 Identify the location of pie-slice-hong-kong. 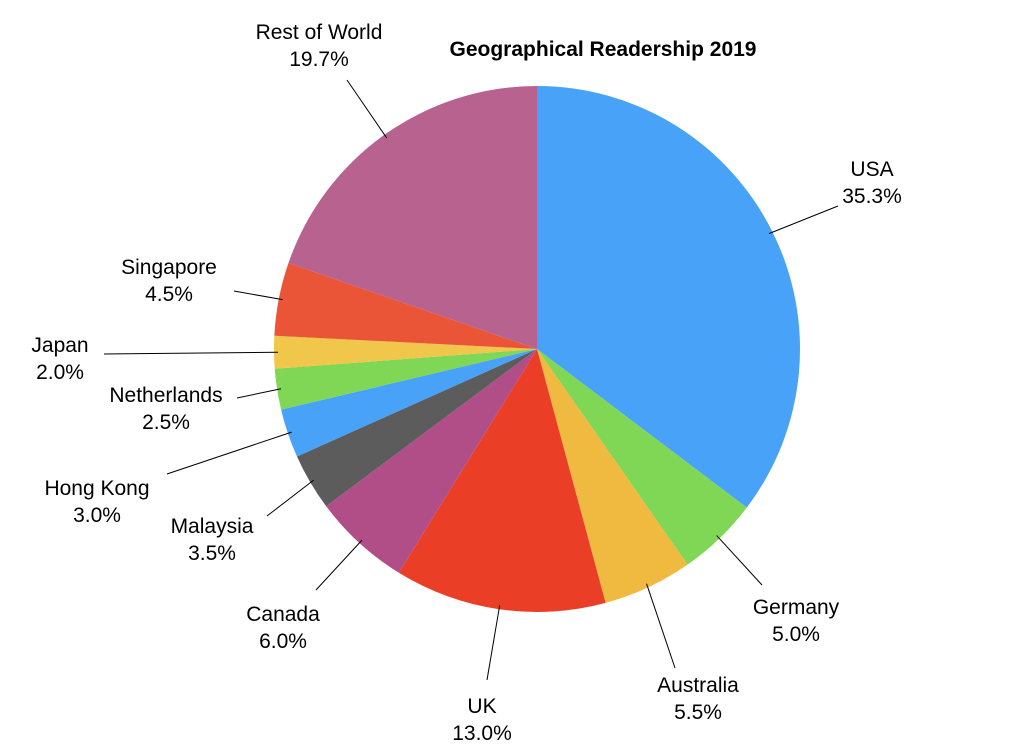
(409, 403).